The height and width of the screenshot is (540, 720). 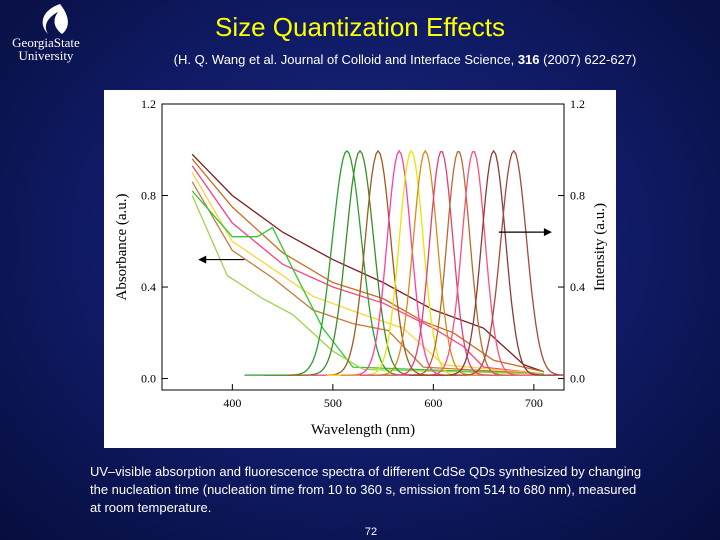 What do you see at coordinates (577, 287) in the screenshot?
I see `y2-tick-label: 0.4` at bounding box center [577, 287].